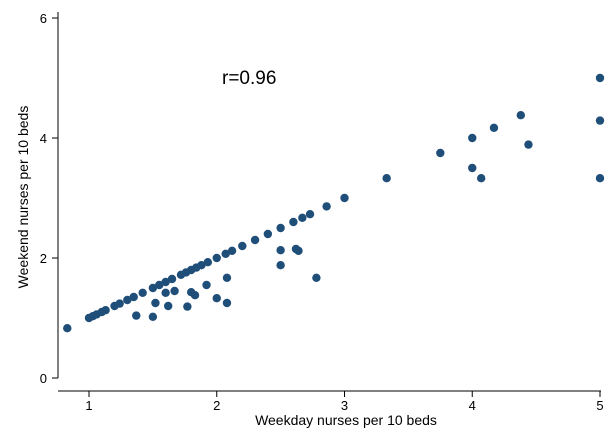 Image resolution: width=614 pixels, height=432 pixels. Describe the element at coordinates (599, 405) in the screenshot. I see `x-tick-label: 5` at that location.